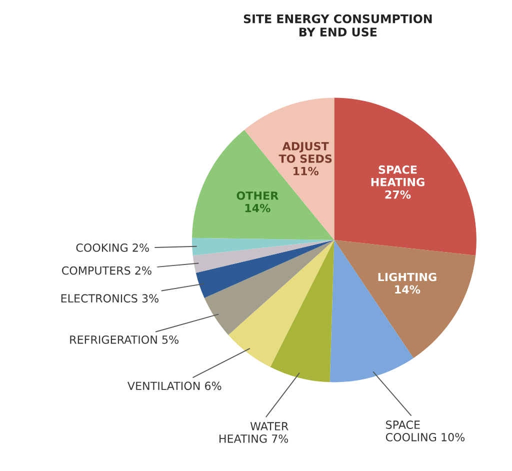 The image size is (512, 471). Describe the element at coordinates (109, 298) in the screenshot. I see `slice-label: ELECTRONICS 3%` at that location.